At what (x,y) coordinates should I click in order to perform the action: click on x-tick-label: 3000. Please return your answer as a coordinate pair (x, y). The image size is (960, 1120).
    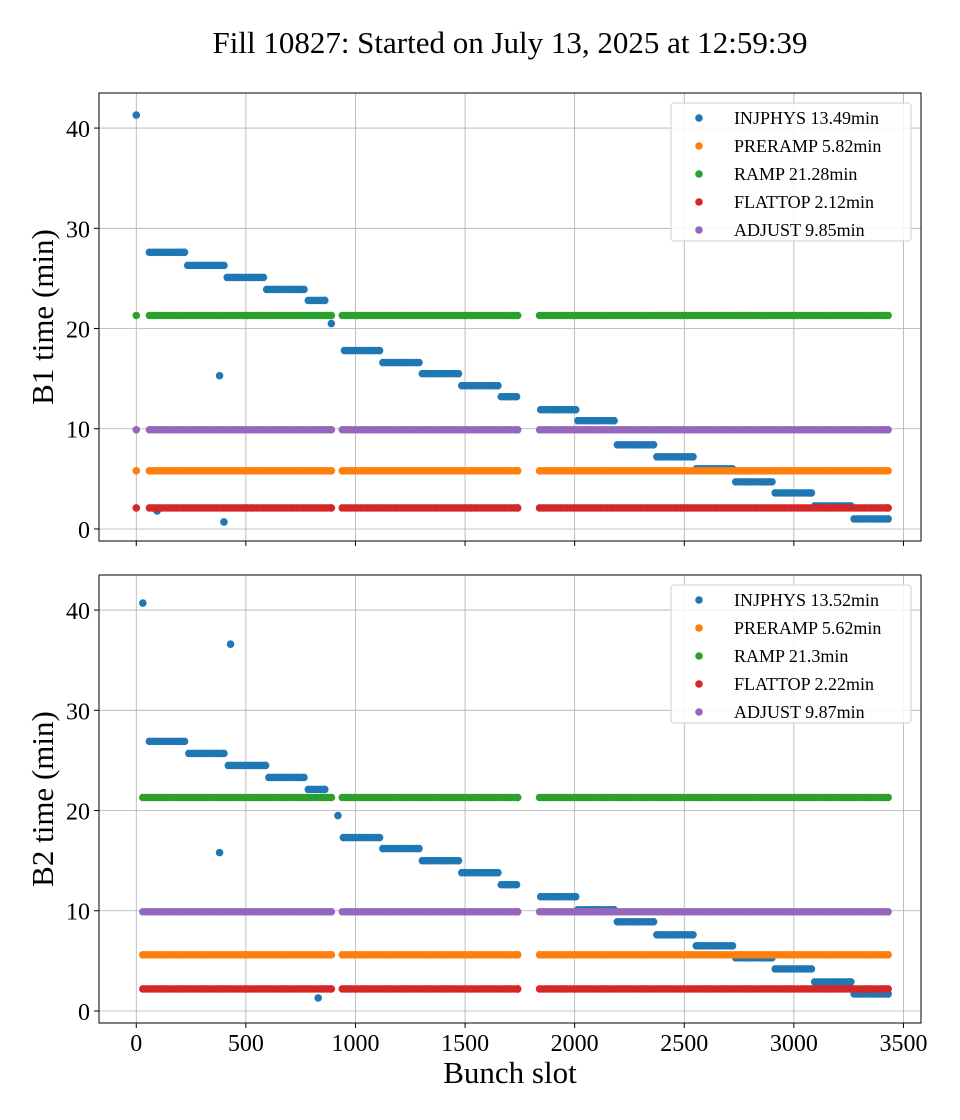
    Looking at the image, I should click on (794, 1044).